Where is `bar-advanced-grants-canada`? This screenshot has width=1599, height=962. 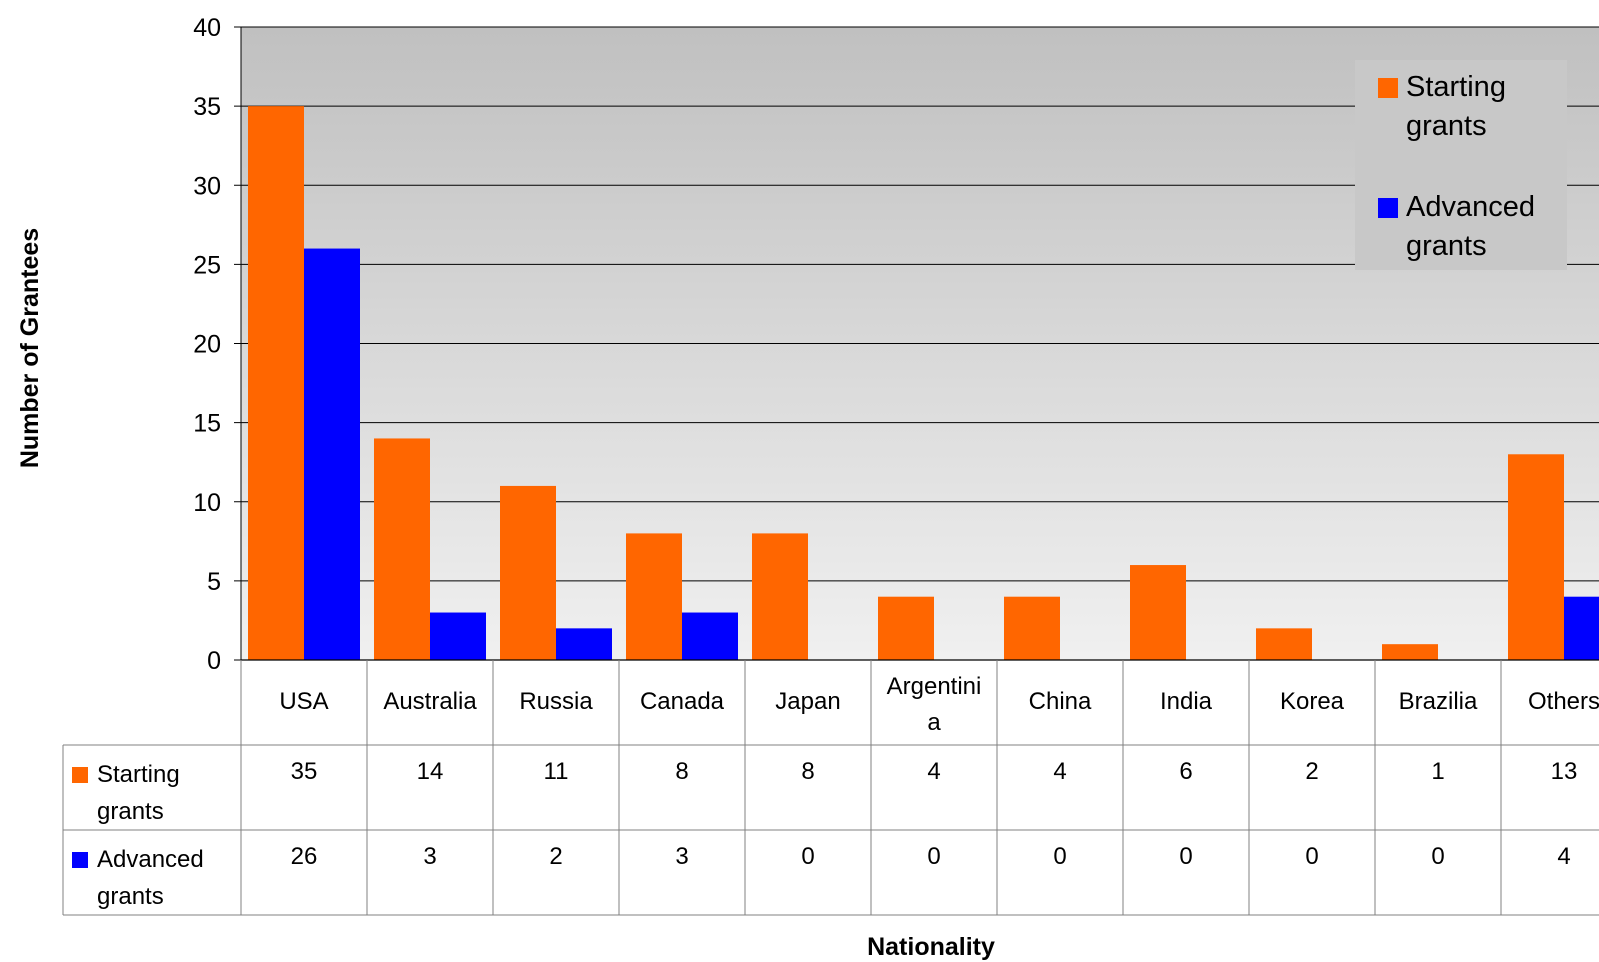 bar-advanced-grants-canada is located at coordinates (710, 636).